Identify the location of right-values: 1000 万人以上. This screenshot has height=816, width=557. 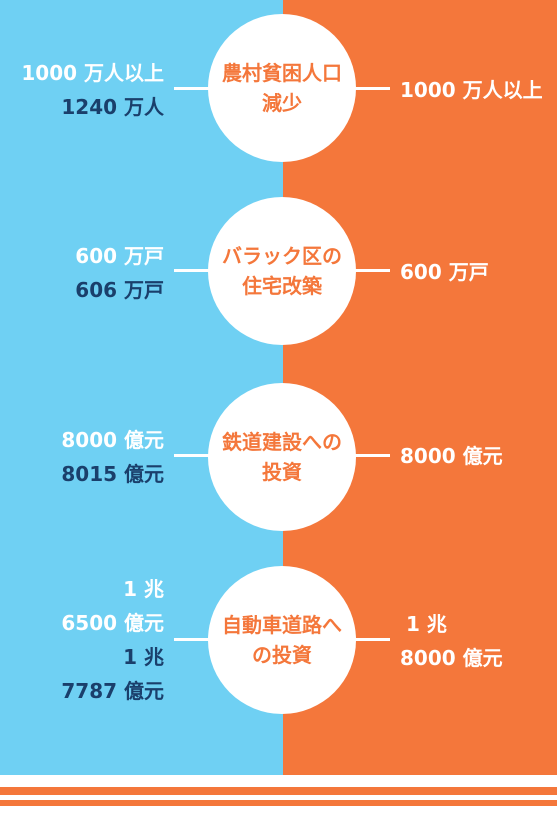
(471, 90).